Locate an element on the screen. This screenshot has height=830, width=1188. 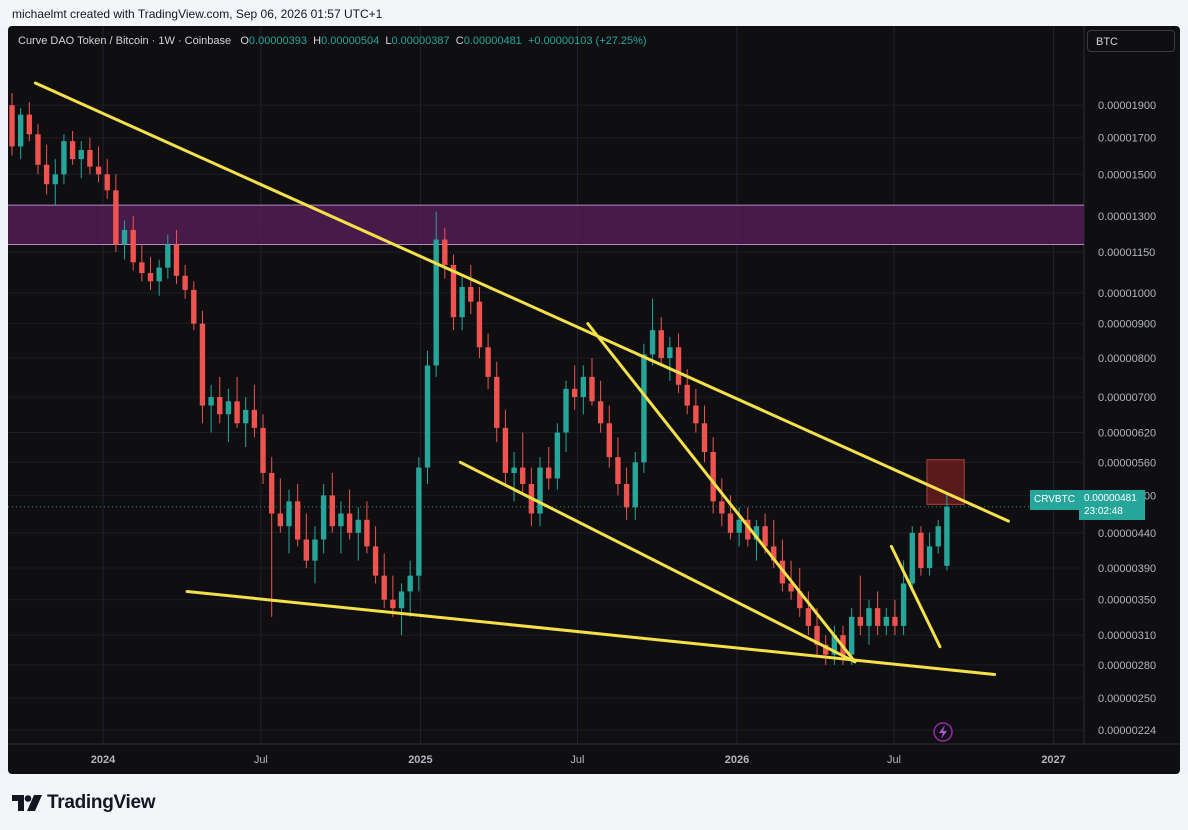
legend-high-value: 0.00000504 is located at coordinates (350, 41).